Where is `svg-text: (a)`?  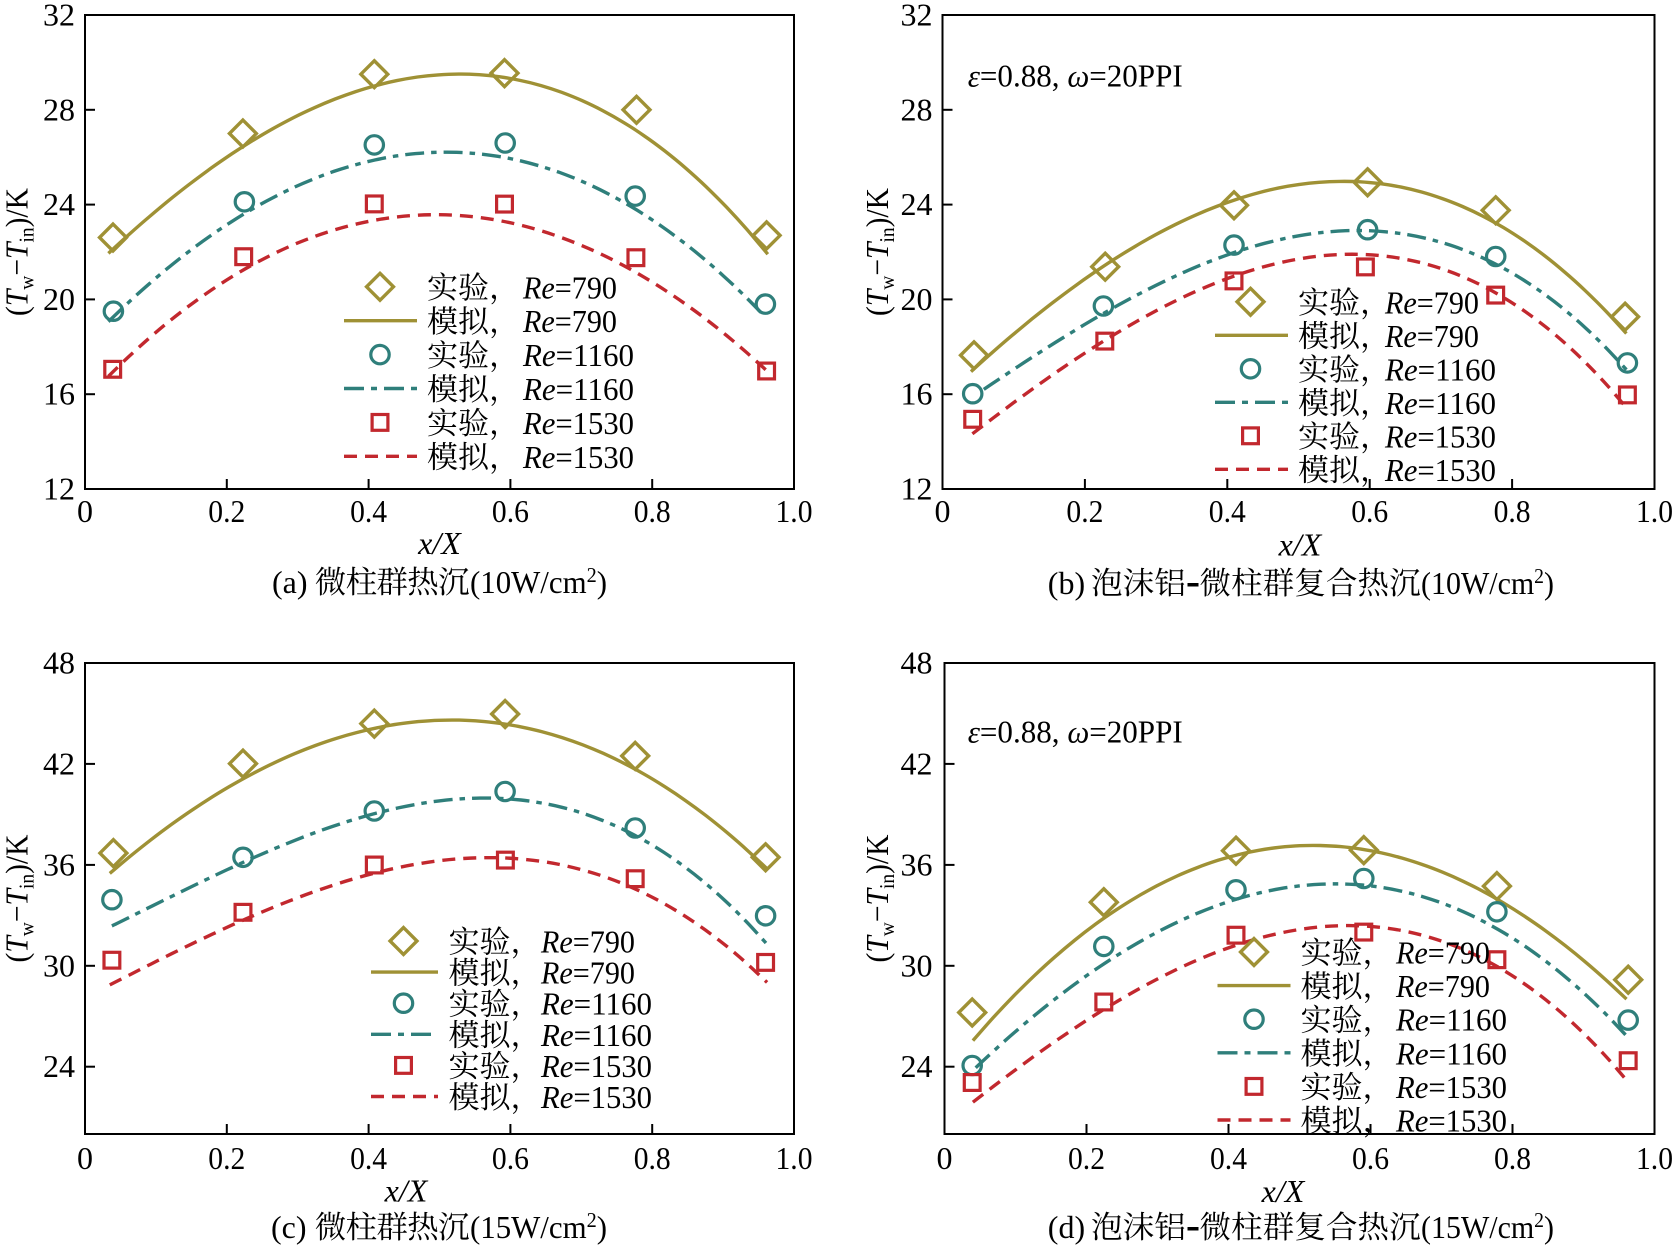
svg-text: (a) is located at coordinates (290, 582).